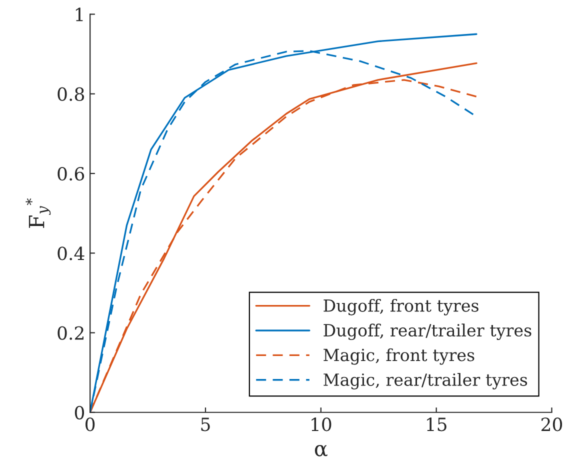 Image resolution: width=563 pixels, height=474 pixels. Describe the element at coordinates (399, 356) in the screenshot. I see `legend-label: Magic, front tyres` at that location.